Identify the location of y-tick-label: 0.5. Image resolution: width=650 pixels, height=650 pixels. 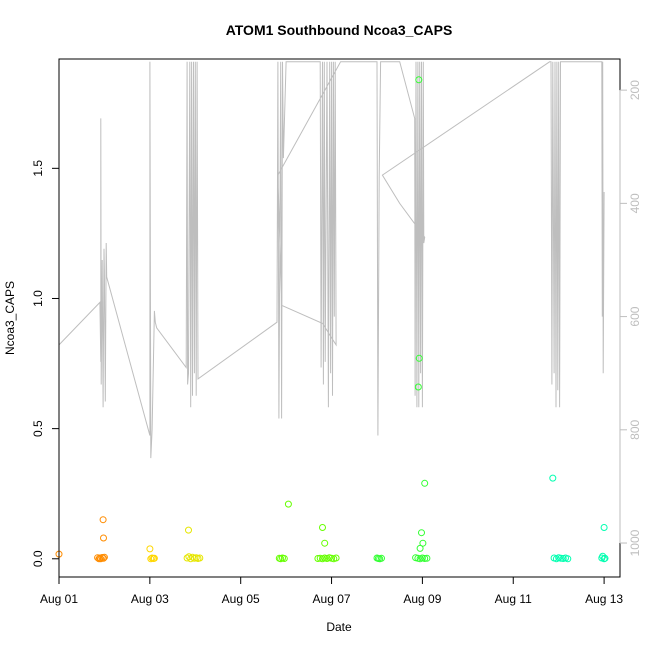
(38, 428).